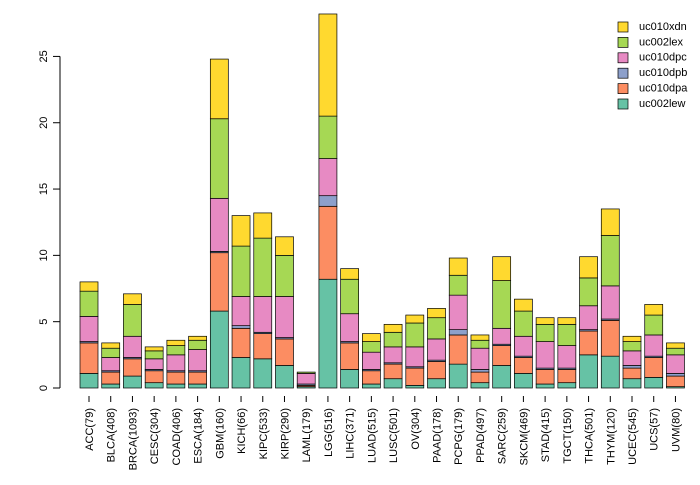 The height and width of the screenshot is (485, 700). I want to click on x-tick-label: ACC(79), so click(90, 429).